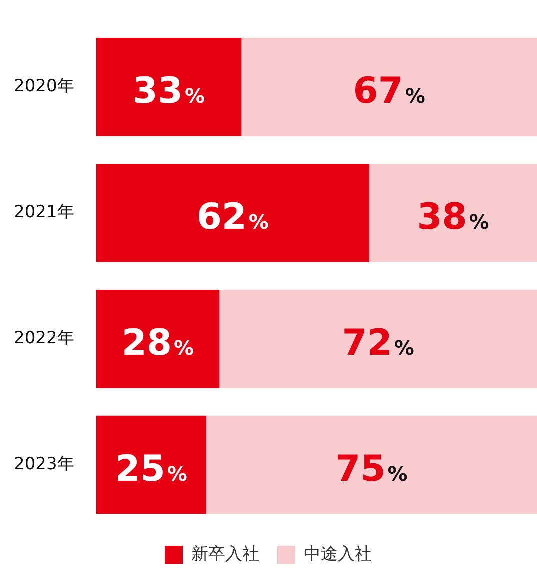 The image size is (537, 574). Describe the element at coordinates (44, 212) in the screenshot. I see `y-tick-label: 2021年` at that location.